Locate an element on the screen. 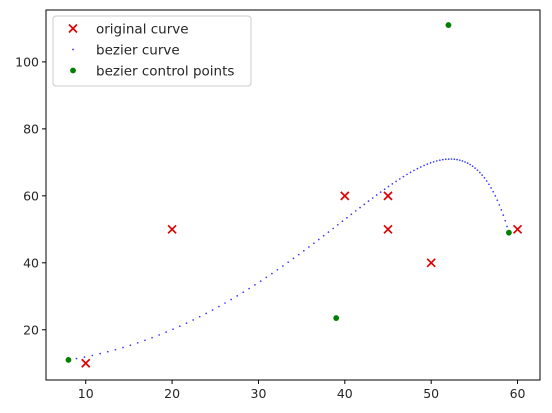  x-axis: 10 20 30 40 50 60 is located at coordinates (302, 390).